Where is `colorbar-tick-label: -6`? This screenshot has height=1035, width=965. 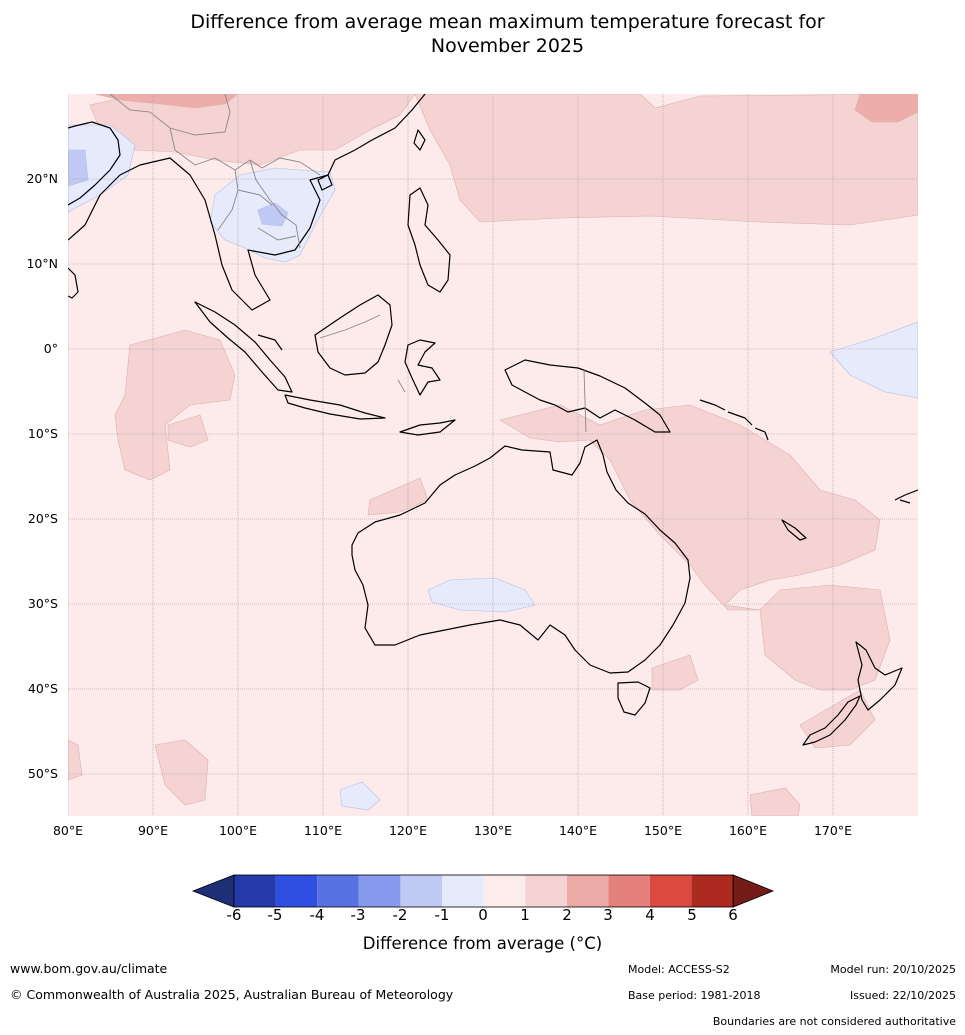 colorbar-tick-label: -6 is located at coordinates (234, 915).